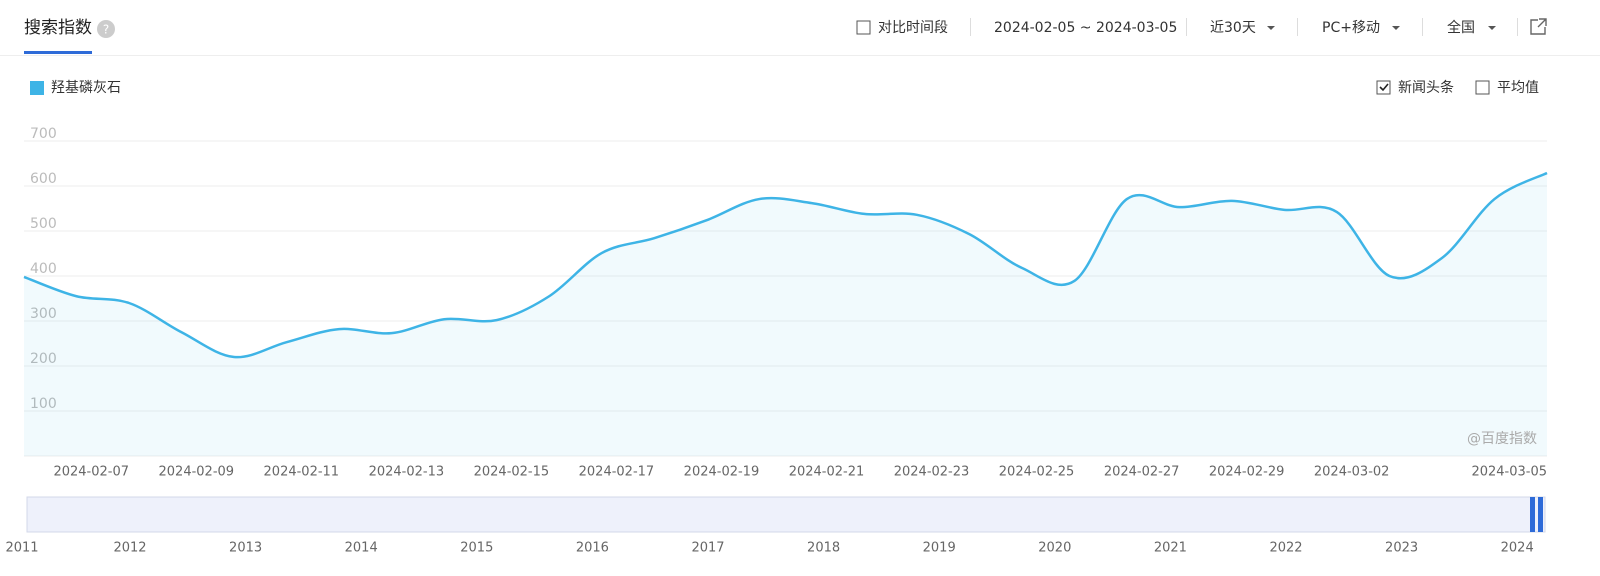 The width and height of the screenshot is (1600, 576). I want to click on tab-title: 搜索指数, so click(58, 28).